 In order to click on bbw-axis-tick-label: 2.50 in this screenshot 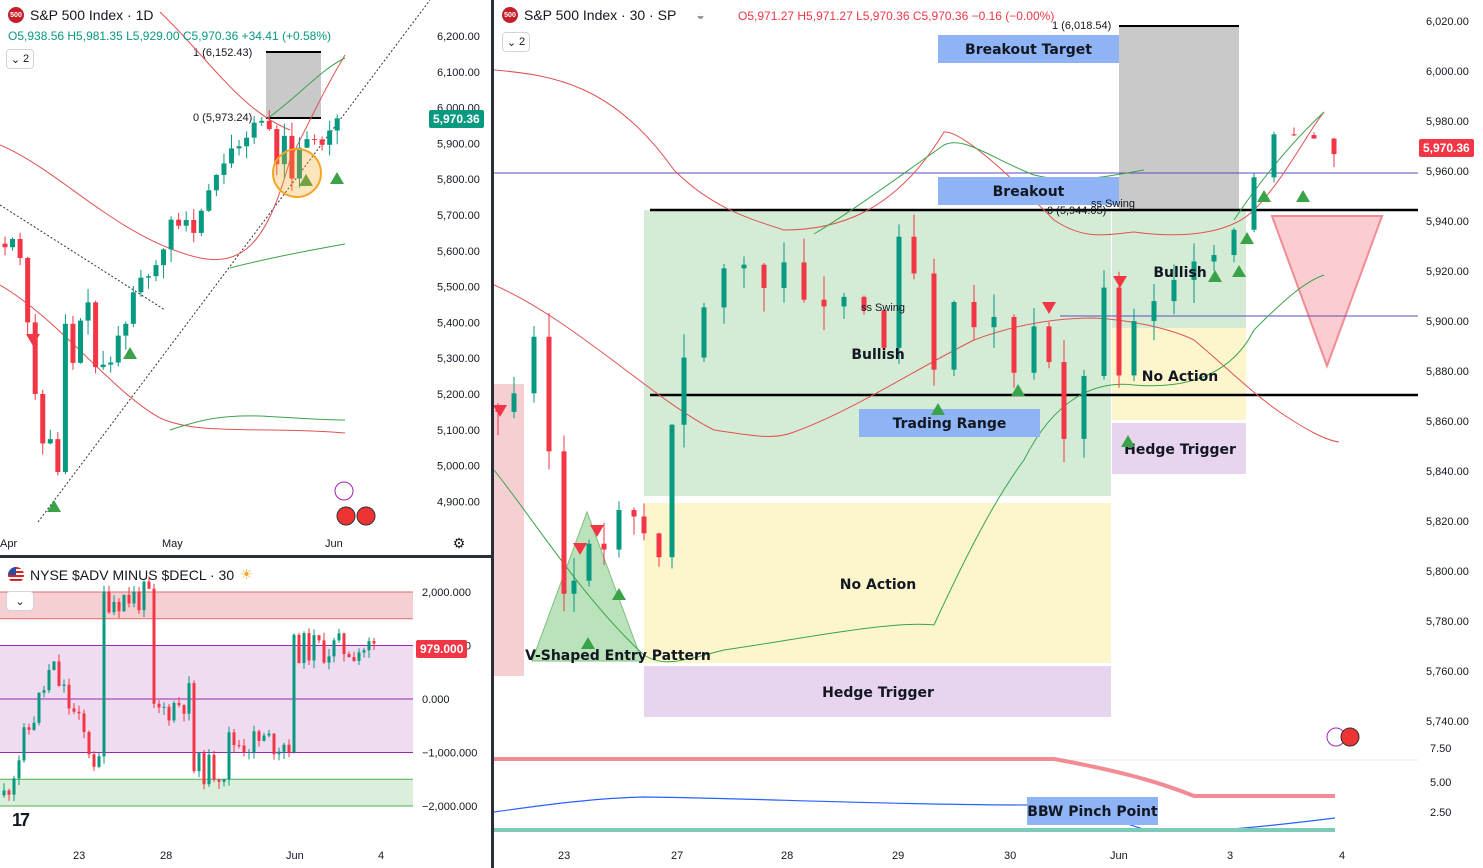, I will do `click(1440, 813)`.